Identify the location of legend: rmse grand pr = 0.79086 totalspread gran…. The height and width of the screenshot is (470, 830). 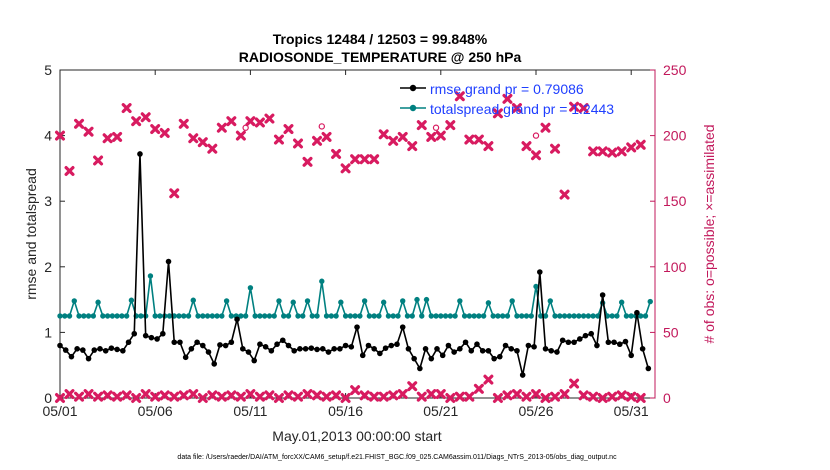
(507, 99).